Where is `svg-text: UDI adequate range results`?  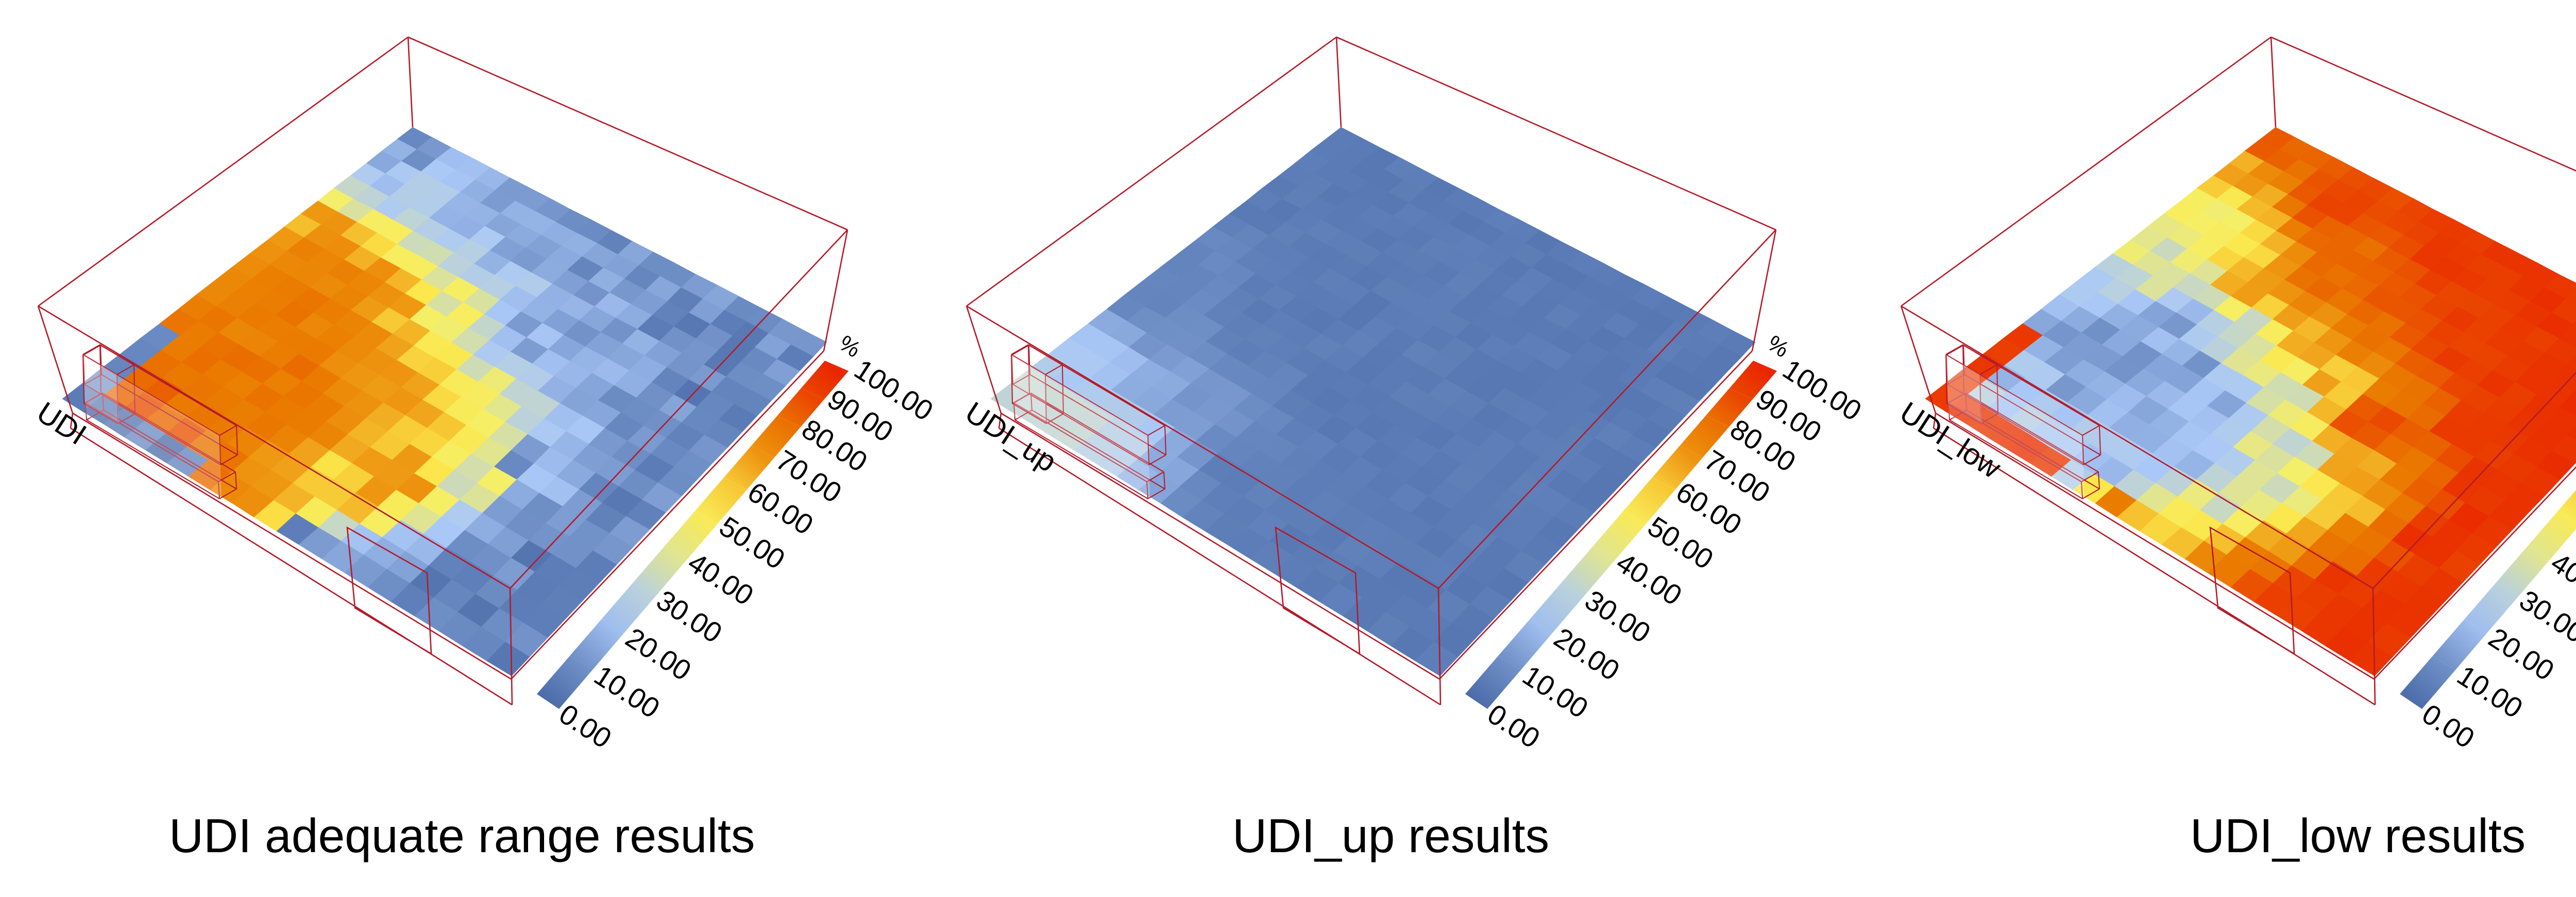
svg-text: UDI adequate range results is located at coordinates (462, 835).